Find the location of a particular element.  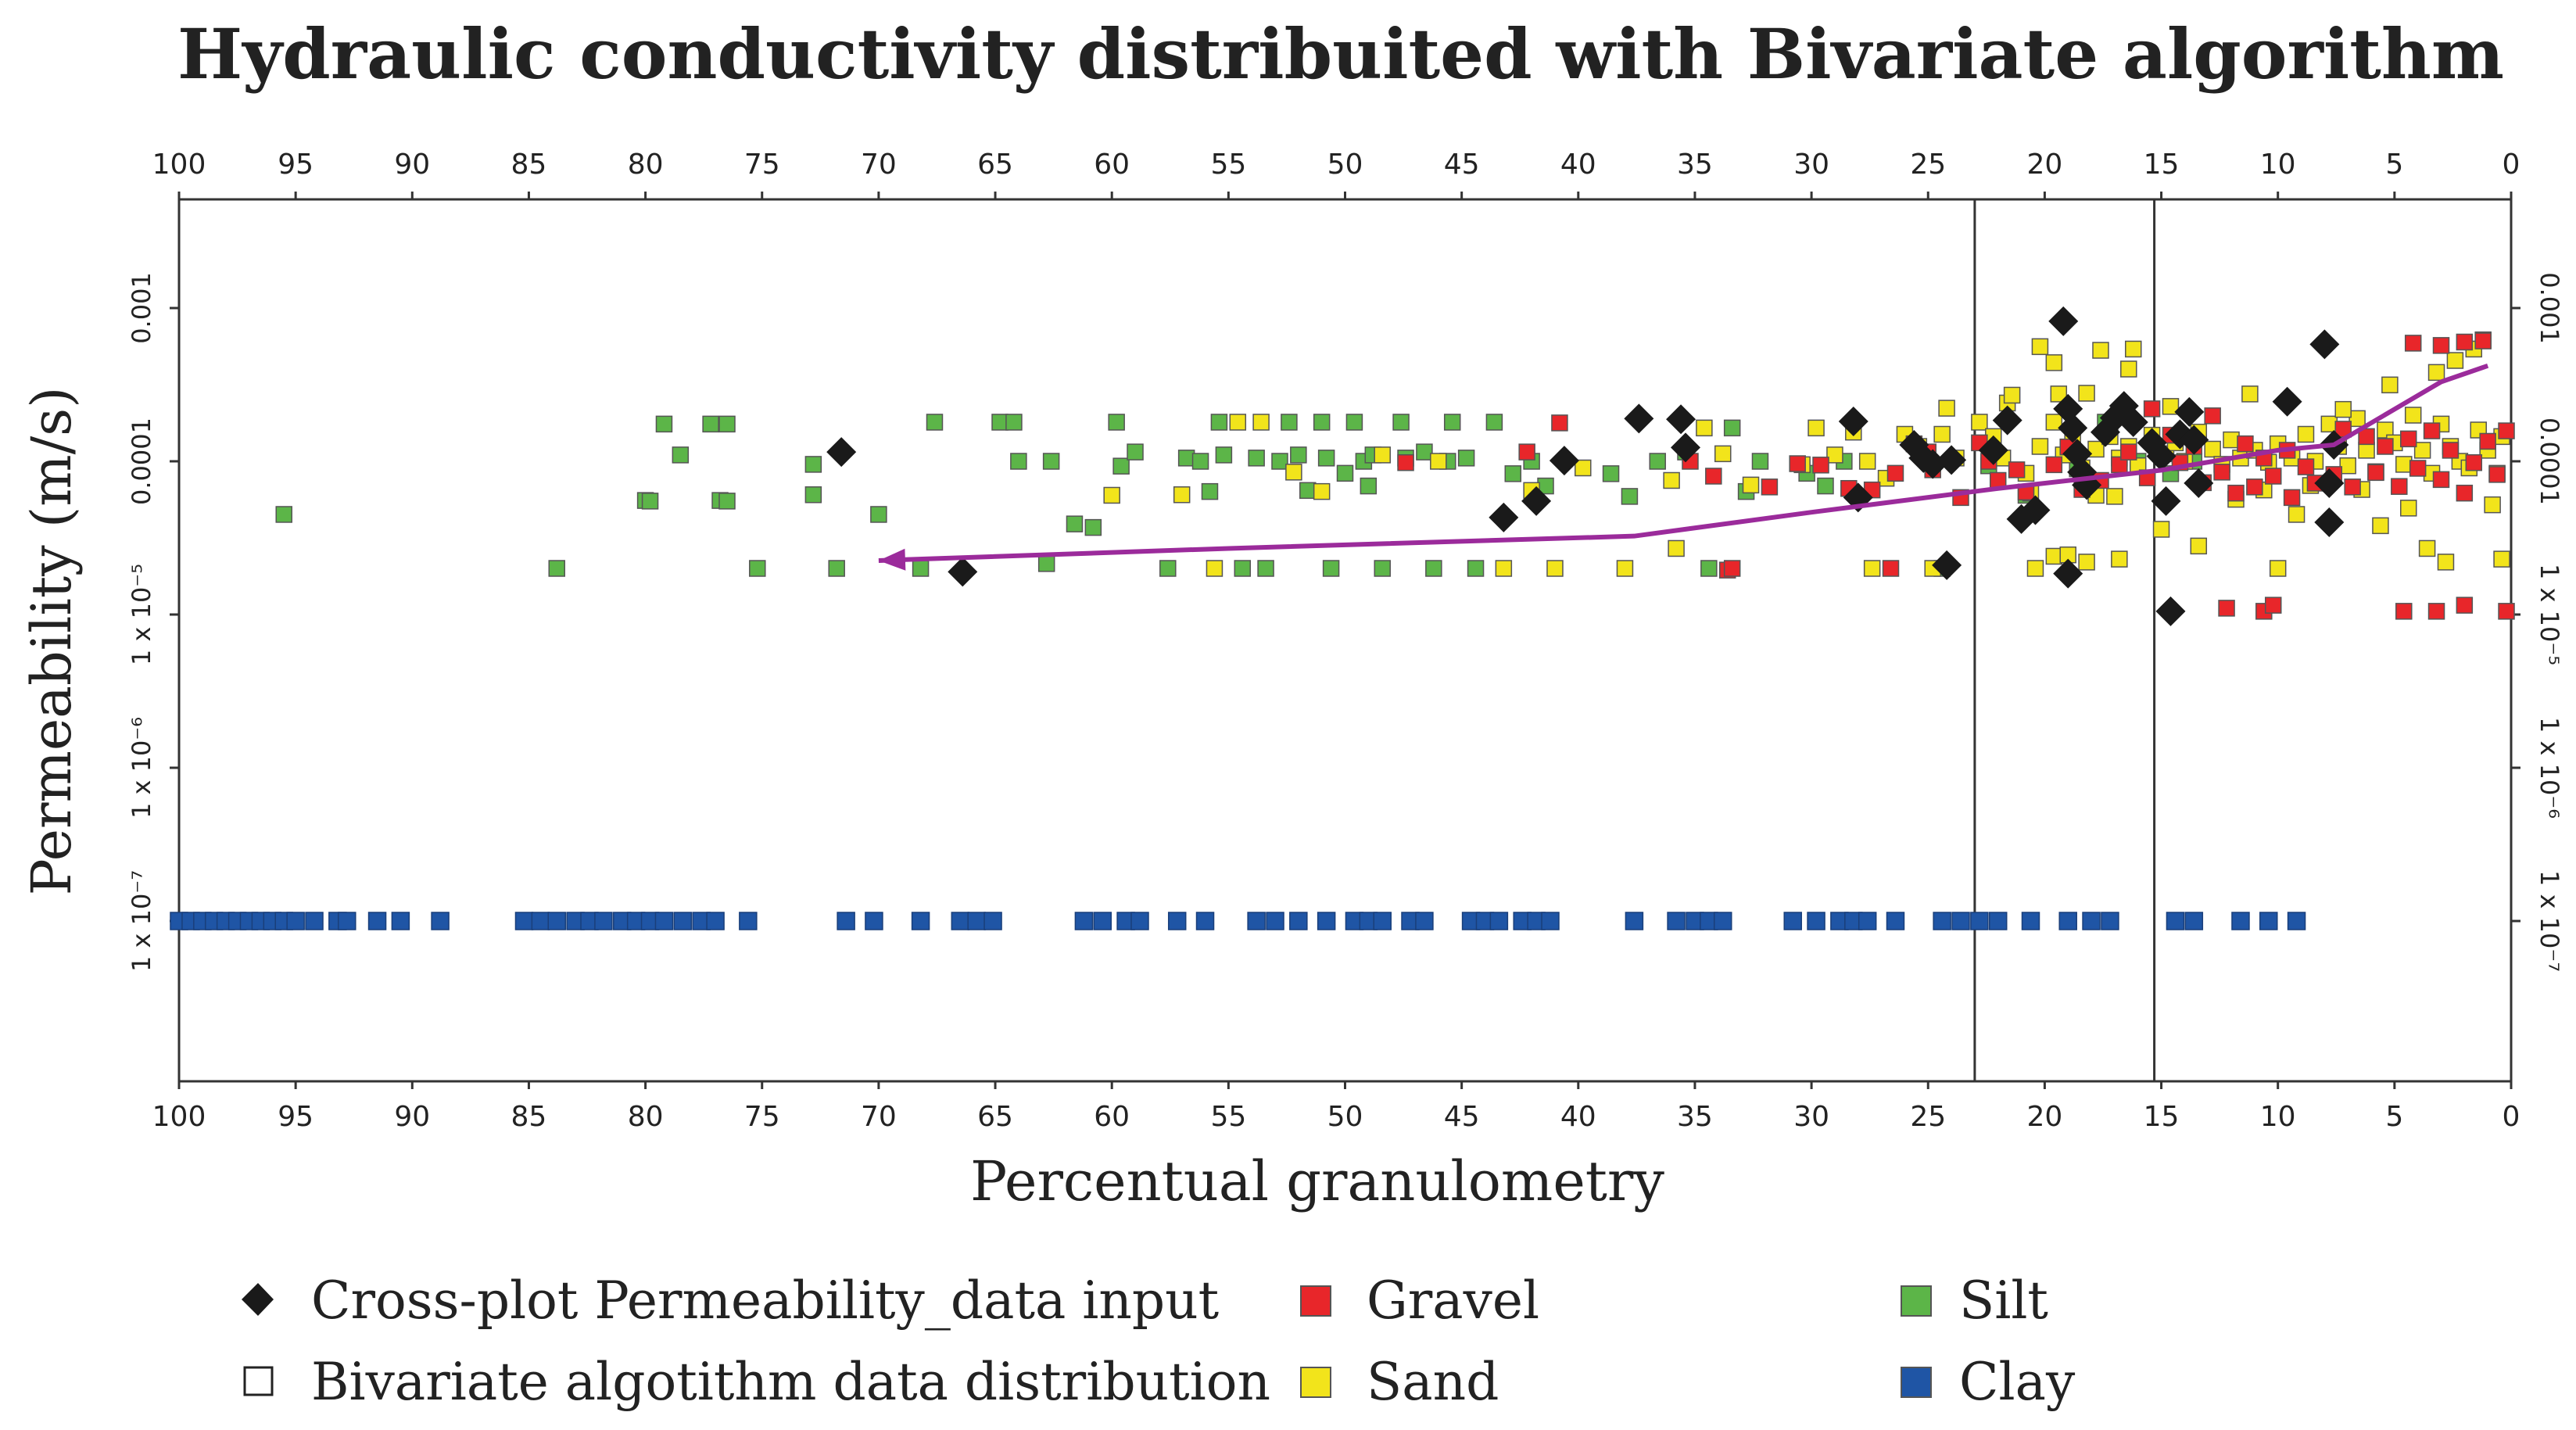

bottom-x-tick-label-3: 85 is located at coordinates (529, 1117).